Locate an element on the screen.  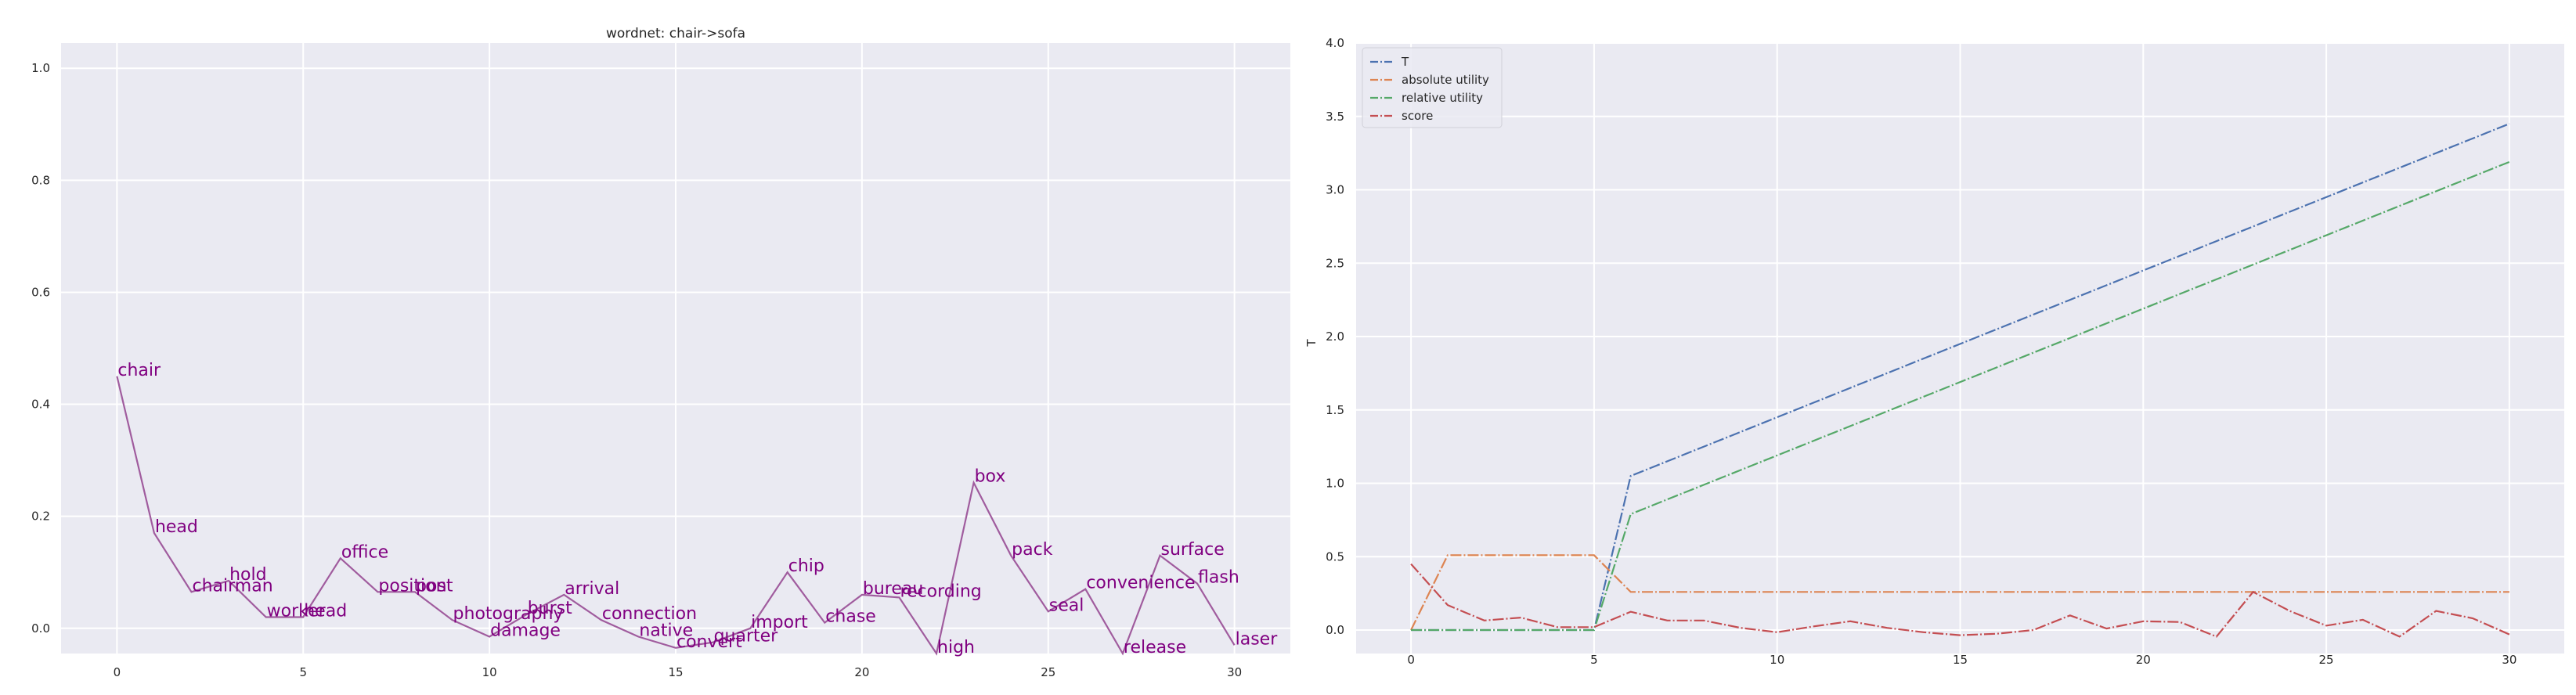
word-label: connection is located at coordinates (649, 614).